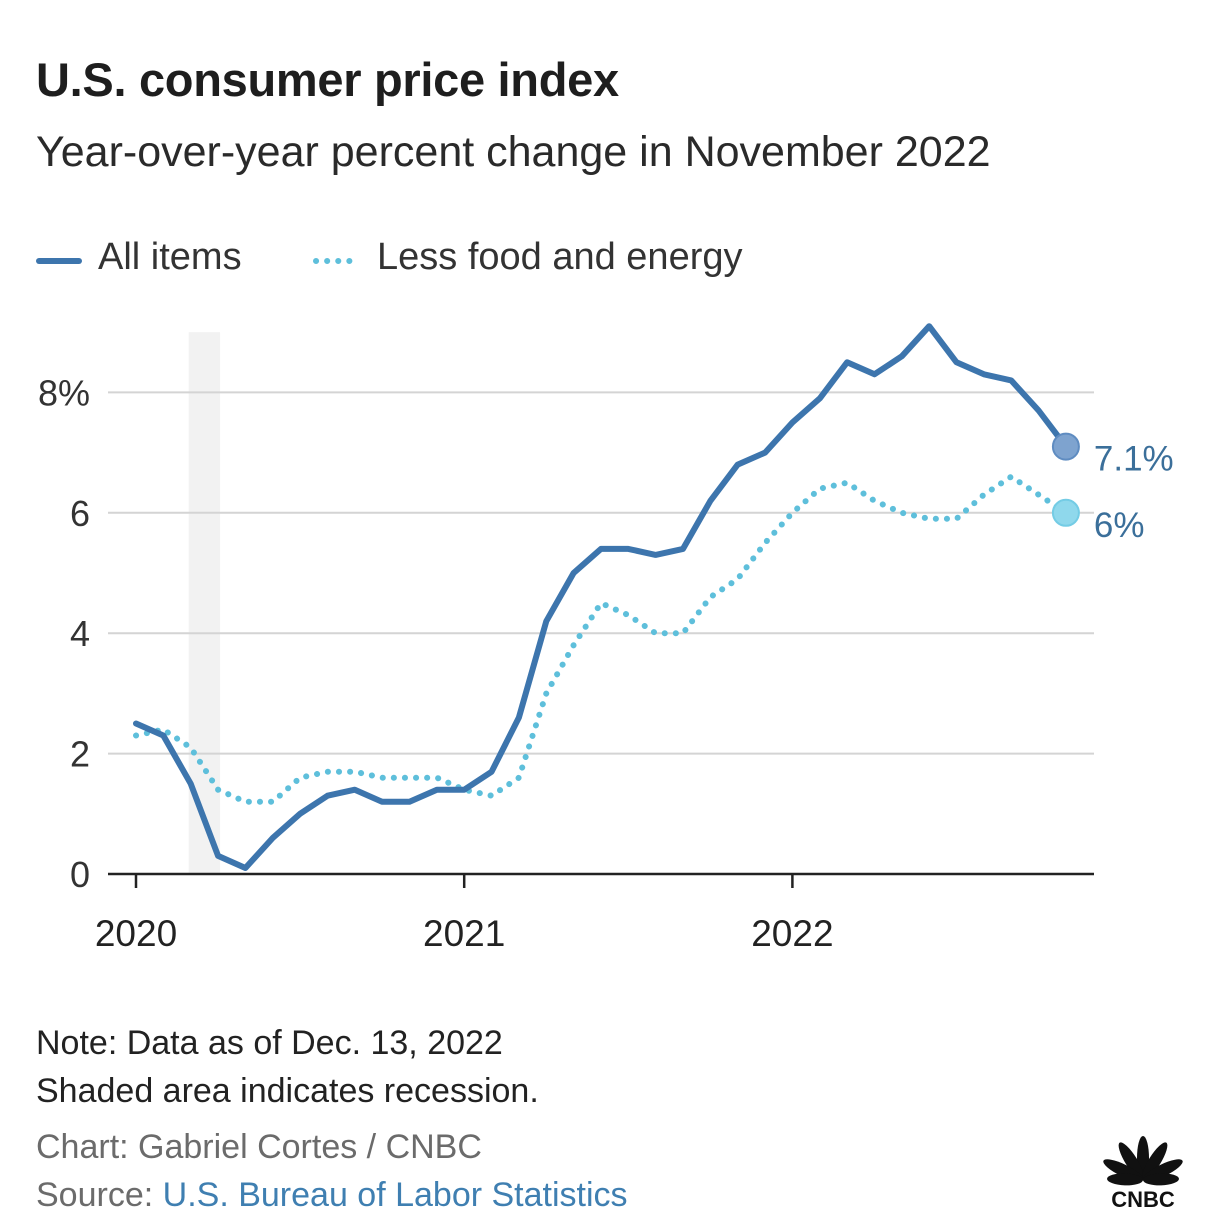 The width and height of the screenshot is (1214, 1222). What do you see at coordinates (80, 513) in the screenshot?
I see `y-tick-label: 6` at bounding box center [80, 513].